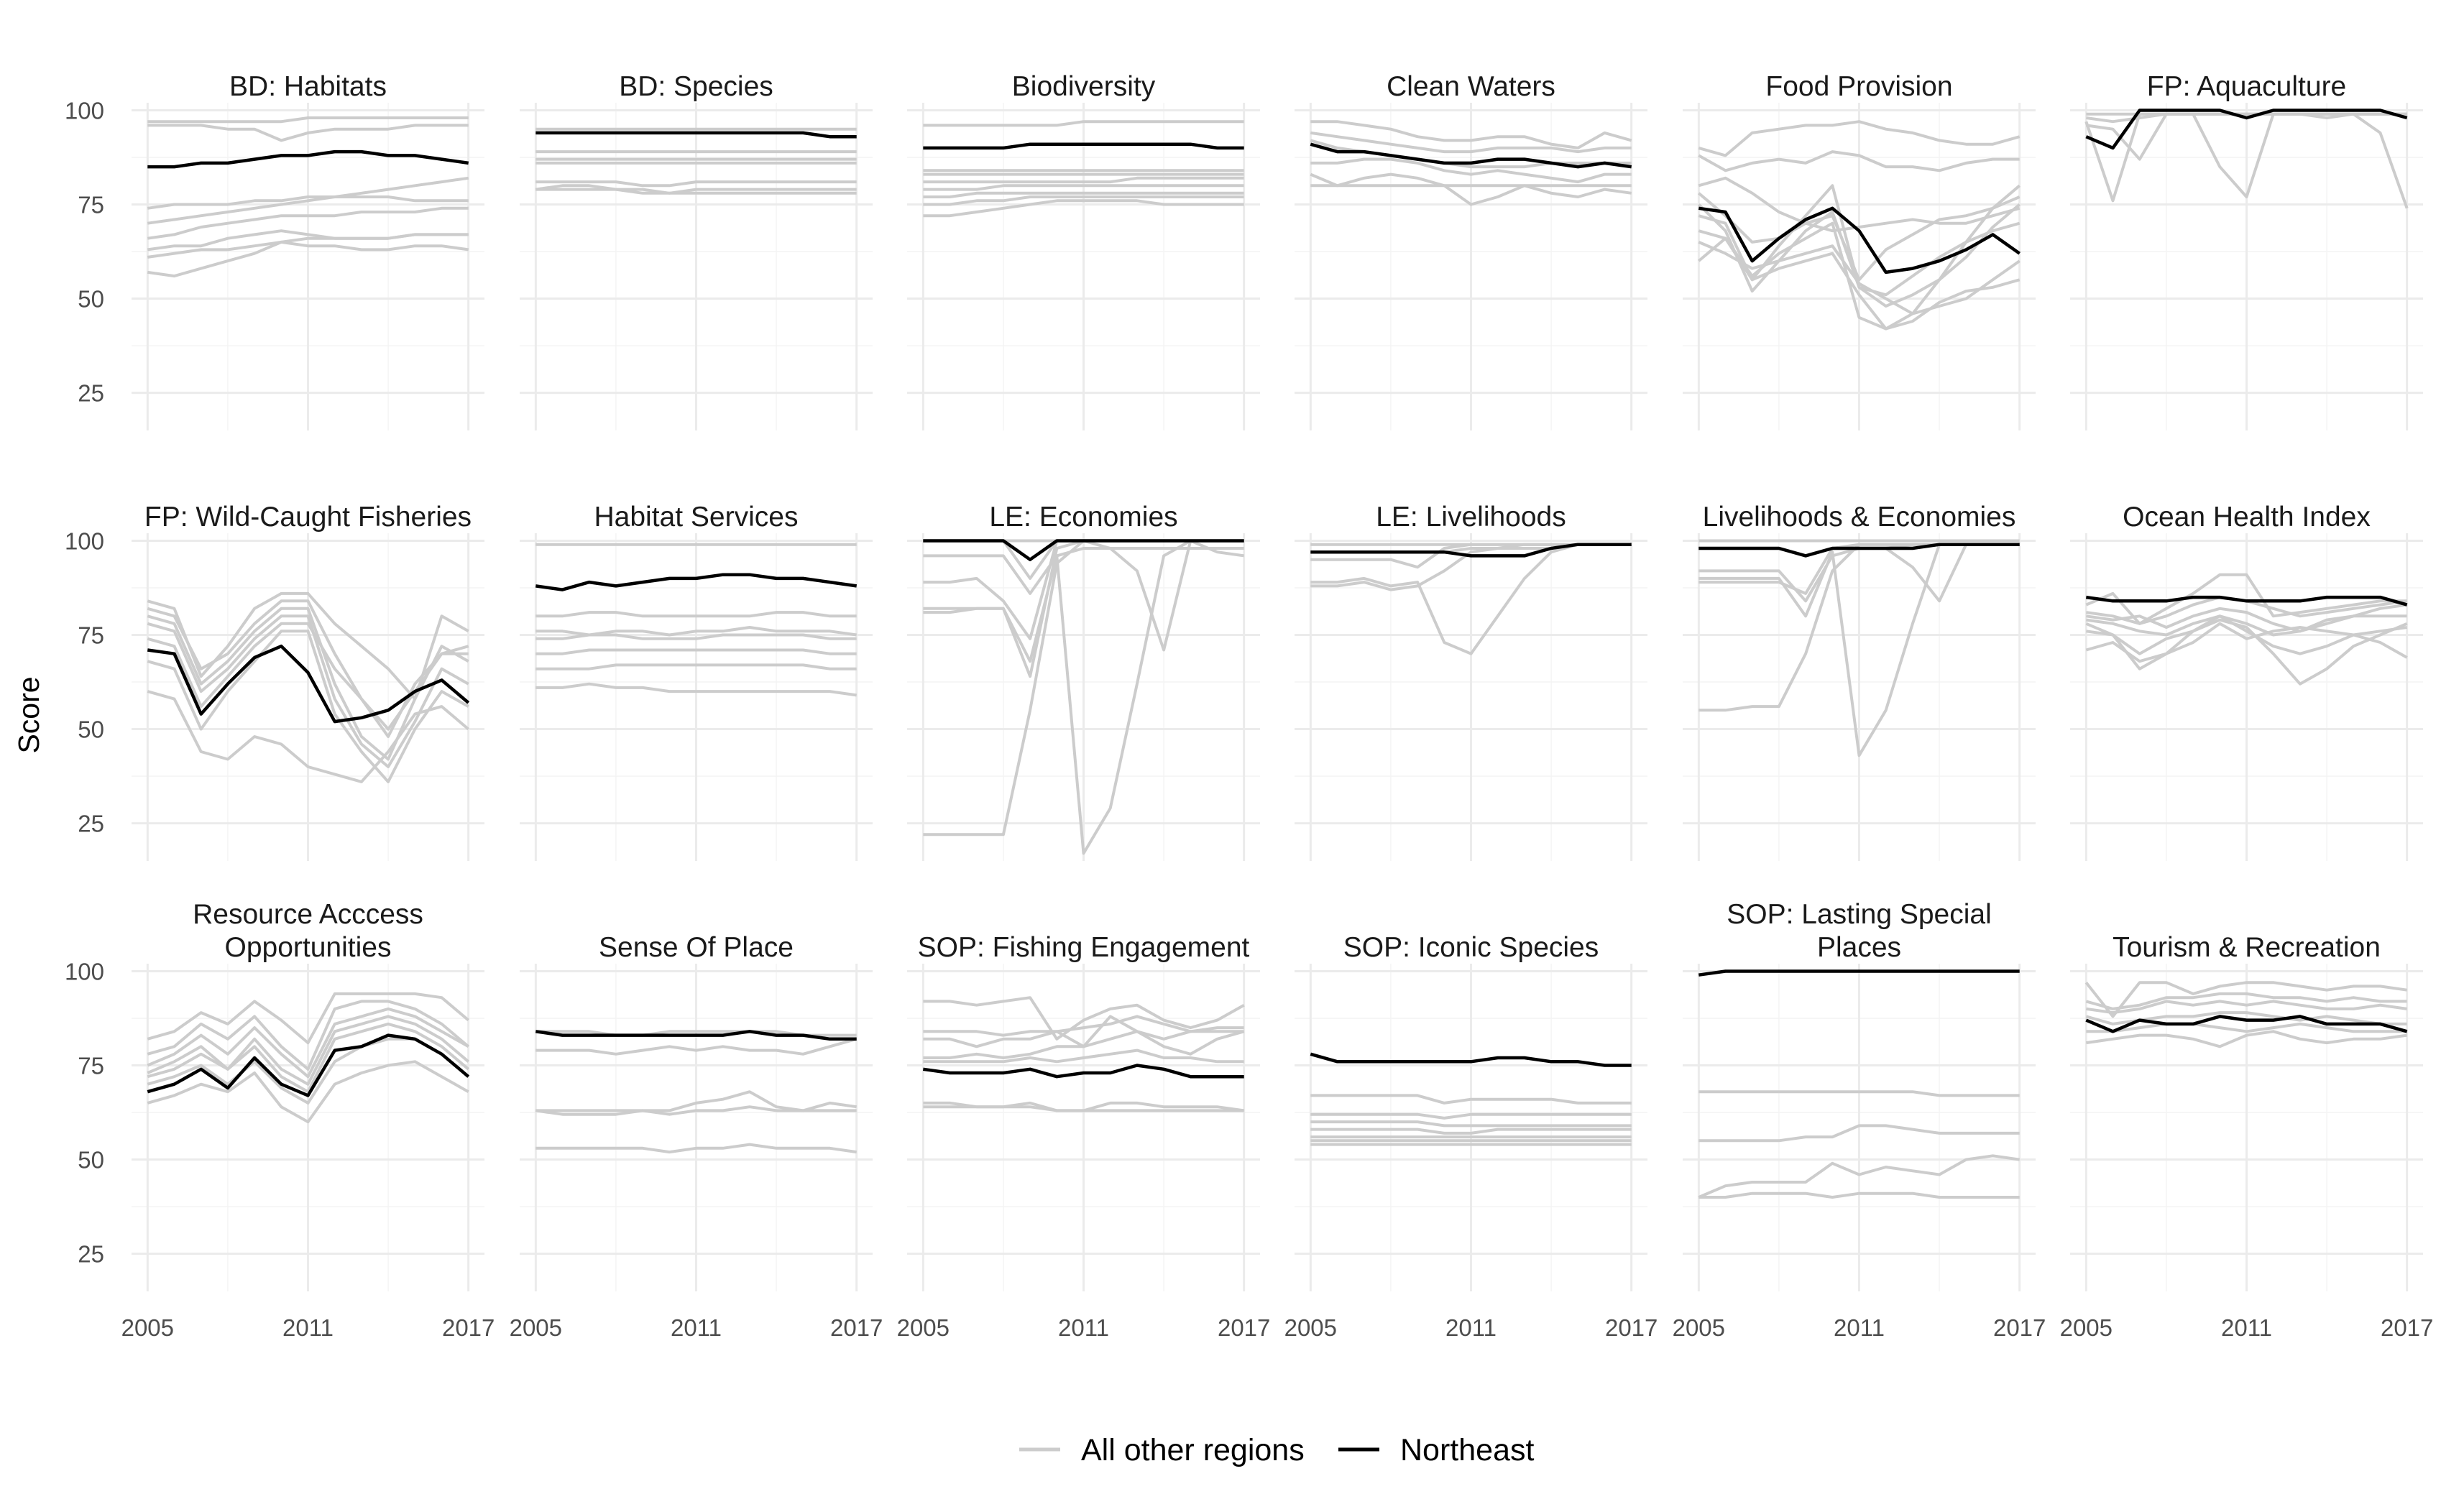 The width and height of the screenshot is (2441, 1512). What do you see at coordinates (1471, 87) in the screenshot?
I see `facet-title: Clean Waters` at bounding box center [1471, 87].